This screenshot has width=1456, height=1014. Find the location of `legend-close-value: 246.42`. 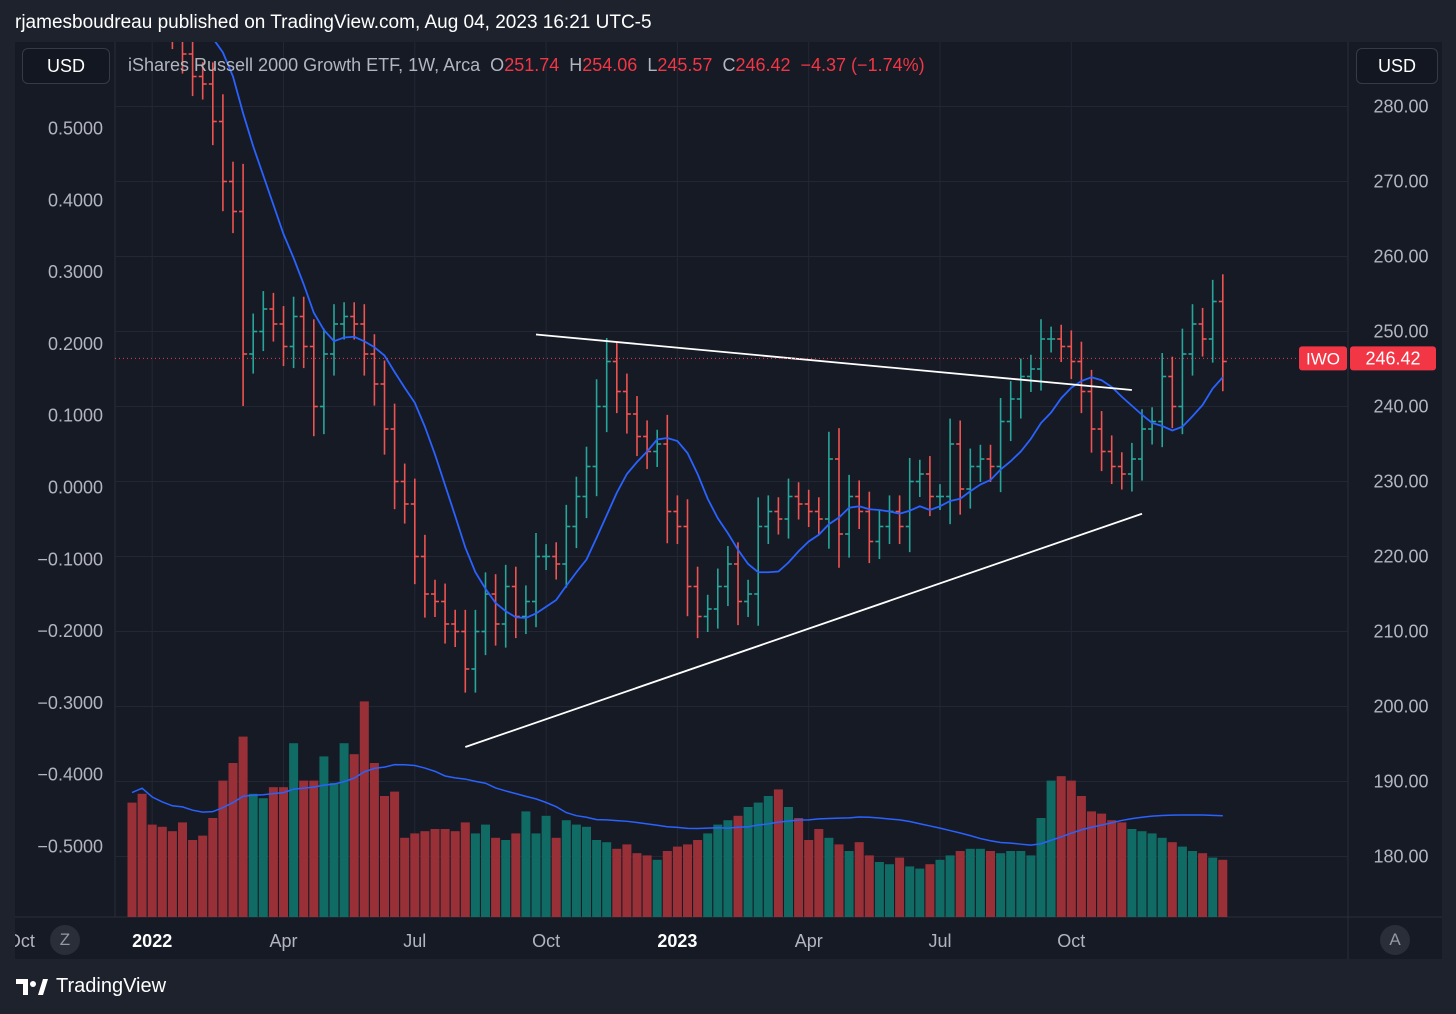

legend-close-value: 246.42 is located at coordinates (763, 65).